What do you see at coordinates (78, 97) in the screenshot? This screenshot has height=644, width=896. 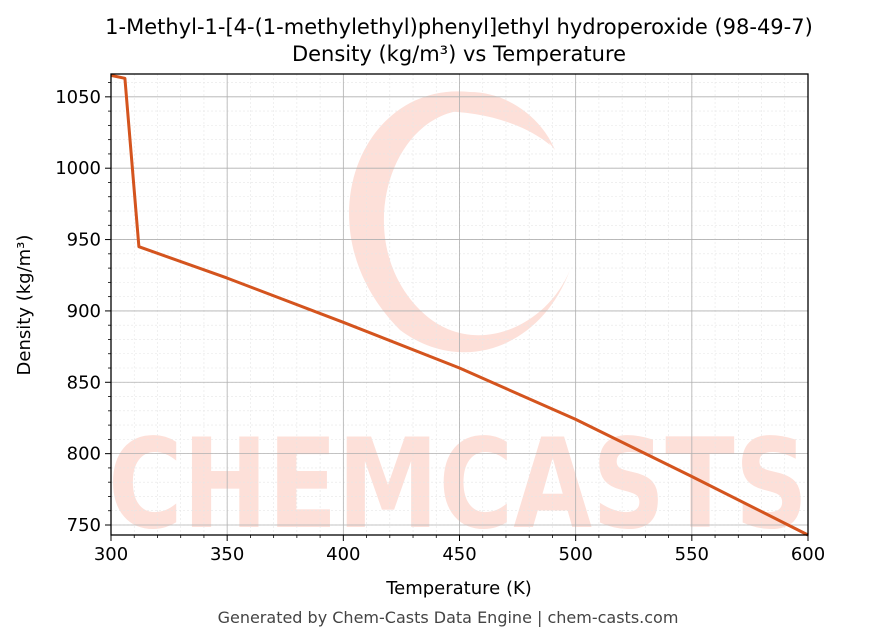 I see `y-tick-label: 1050` at bounding box center [78, 97].